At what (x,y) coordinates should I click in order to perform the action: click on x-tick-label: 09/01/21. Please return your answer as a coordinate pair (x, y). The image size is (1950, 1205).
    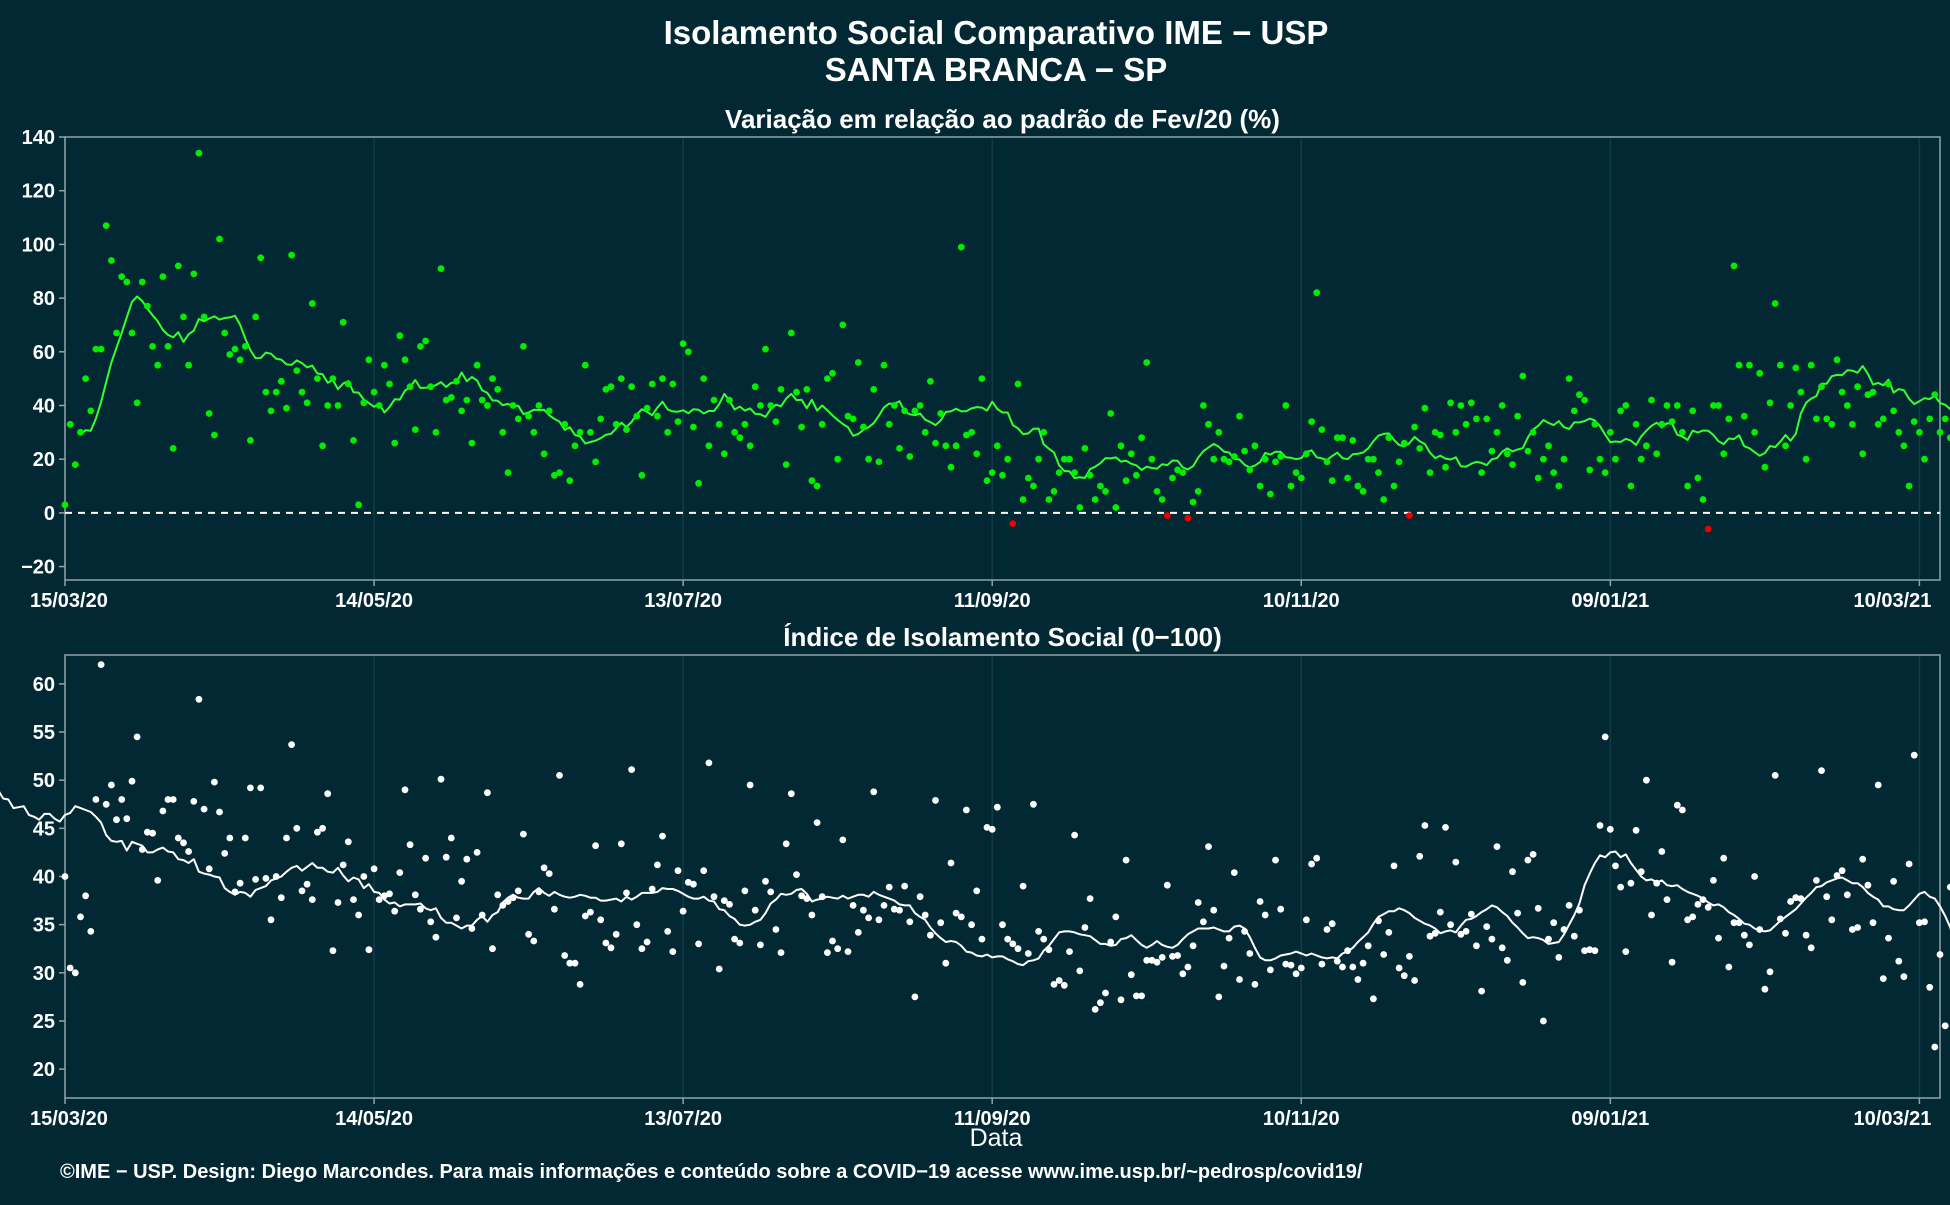
    Looking at the image, I should click on (1610, 601).